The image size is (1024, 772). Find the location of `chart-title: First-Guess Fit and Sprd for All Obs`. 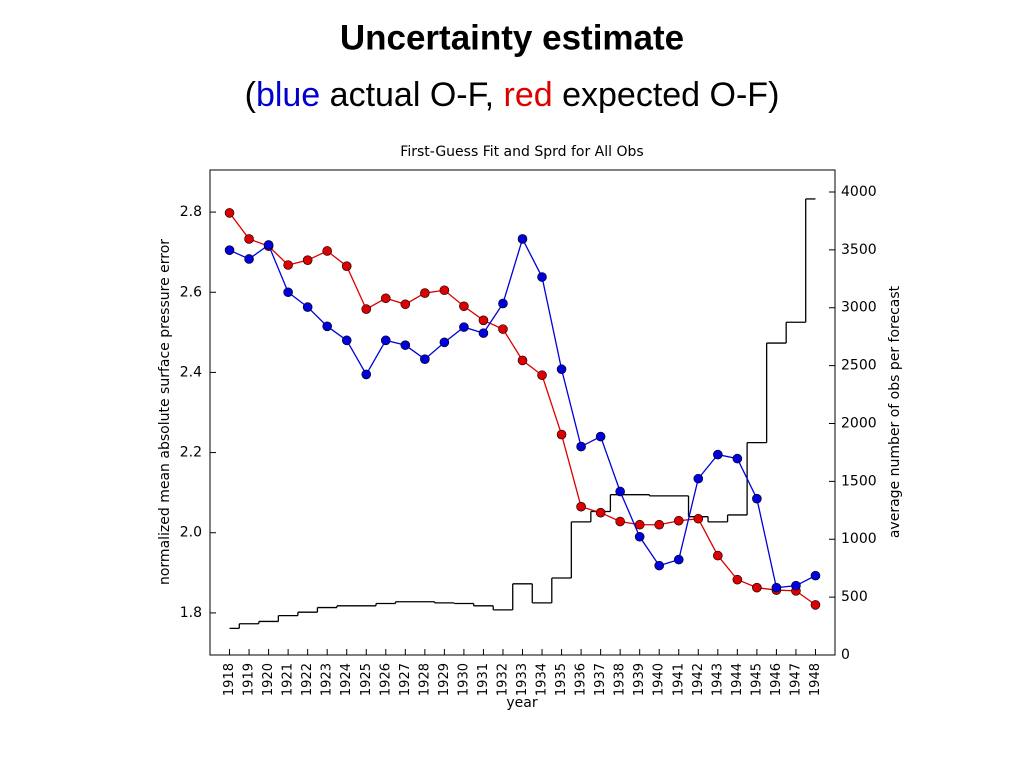

chart-title: First-Guess Fit and Sprd for All Obs is located at coordinates (521, 152).